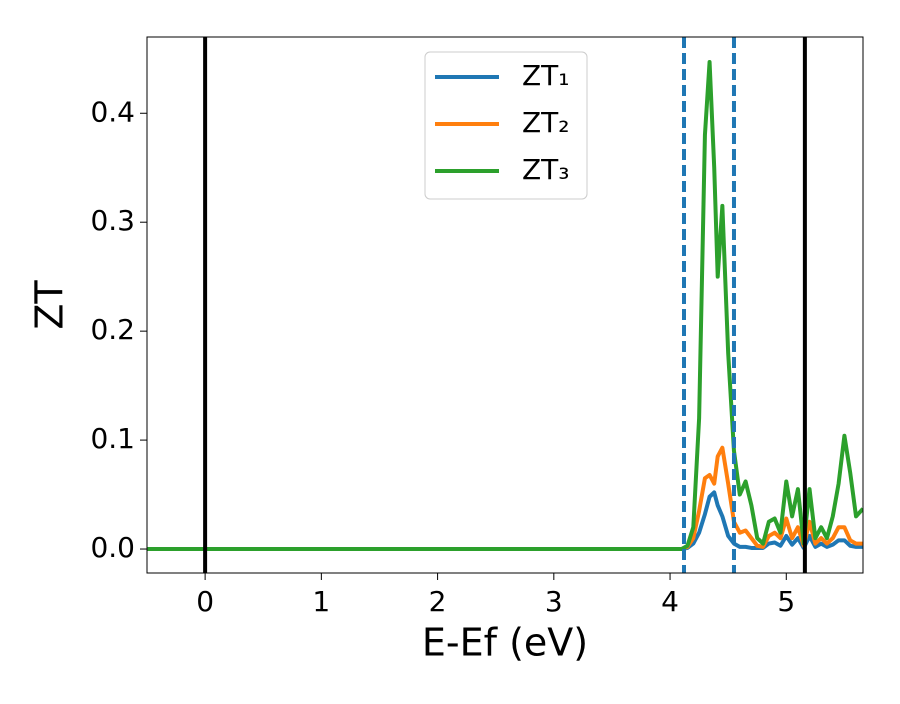 Image resolution: width=900 pixels, height=704 pixels. Describe the element at coordinates (112, 111) in the screenshot. I see `y-tick-label: 0.4` at that location.